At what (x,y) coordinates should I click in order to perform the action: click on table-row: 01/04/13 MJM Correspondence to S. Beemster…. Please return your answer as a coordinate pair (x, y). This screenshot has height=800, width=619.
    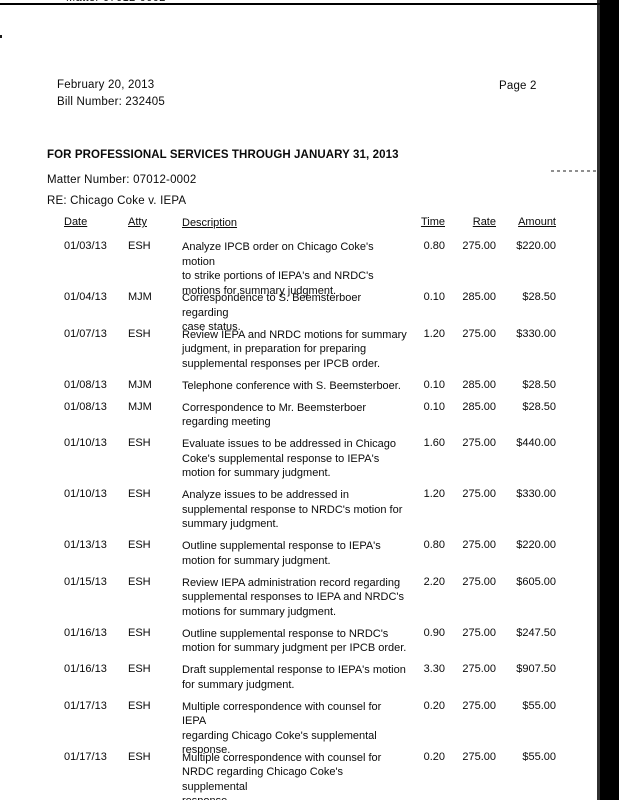
    Looking at the image, I should click on (300, 312).